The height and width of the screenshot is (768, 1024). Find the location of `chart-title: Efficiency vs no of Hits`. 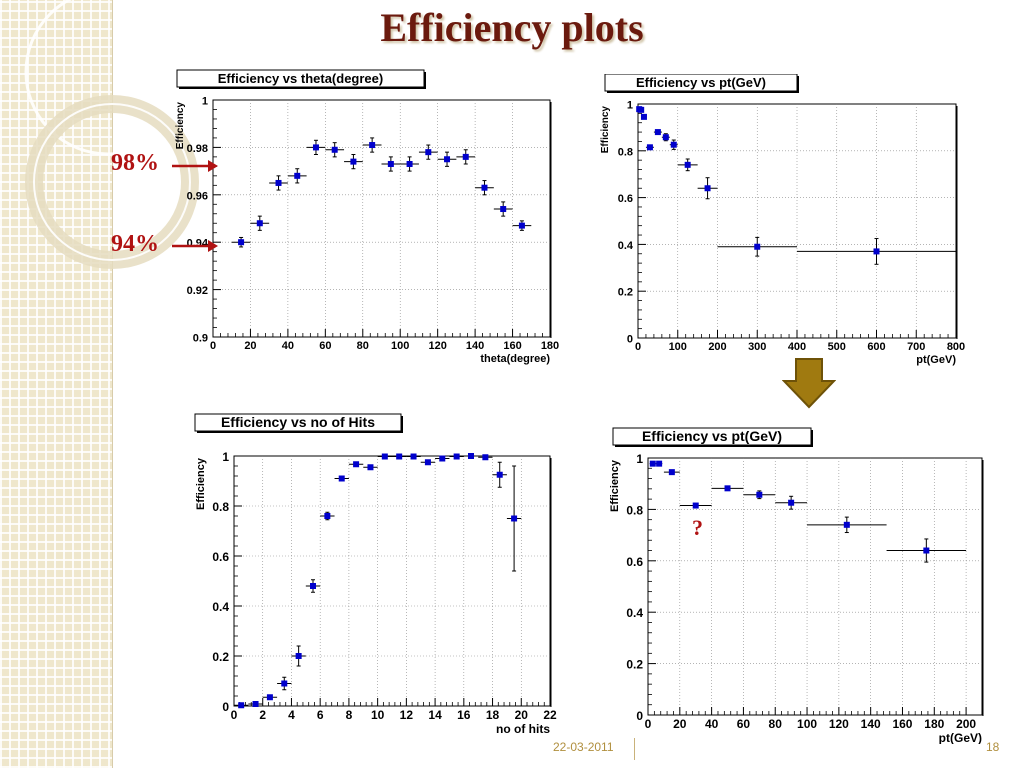

chart-title: Efficiency vs no of Hits is located at coordinates (298, 422).